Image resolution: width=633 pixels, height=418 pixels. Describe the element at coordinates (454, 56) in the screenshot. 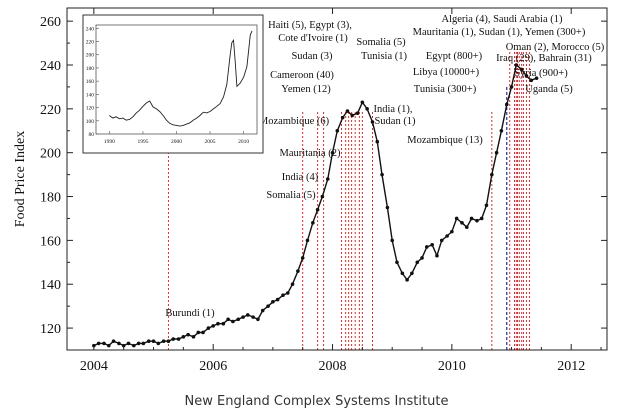

I see `event-label: Egypt (800+)` at that location.